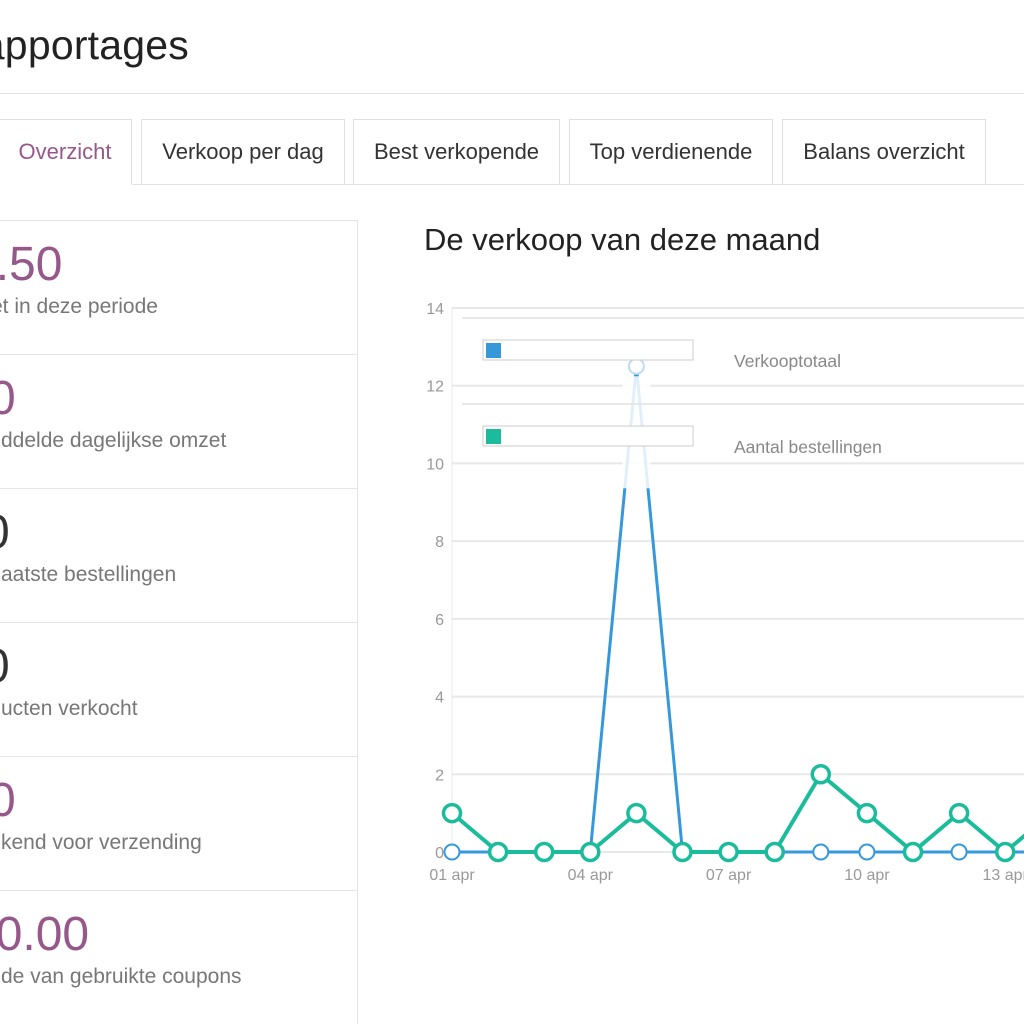 The width and height of the screenshot is (1024, 1024). What do you see at coordinates (671, 152) in the screenshot?
I see `tab-top-verdienende: Top verdienende` at bounding box center [671, 152].